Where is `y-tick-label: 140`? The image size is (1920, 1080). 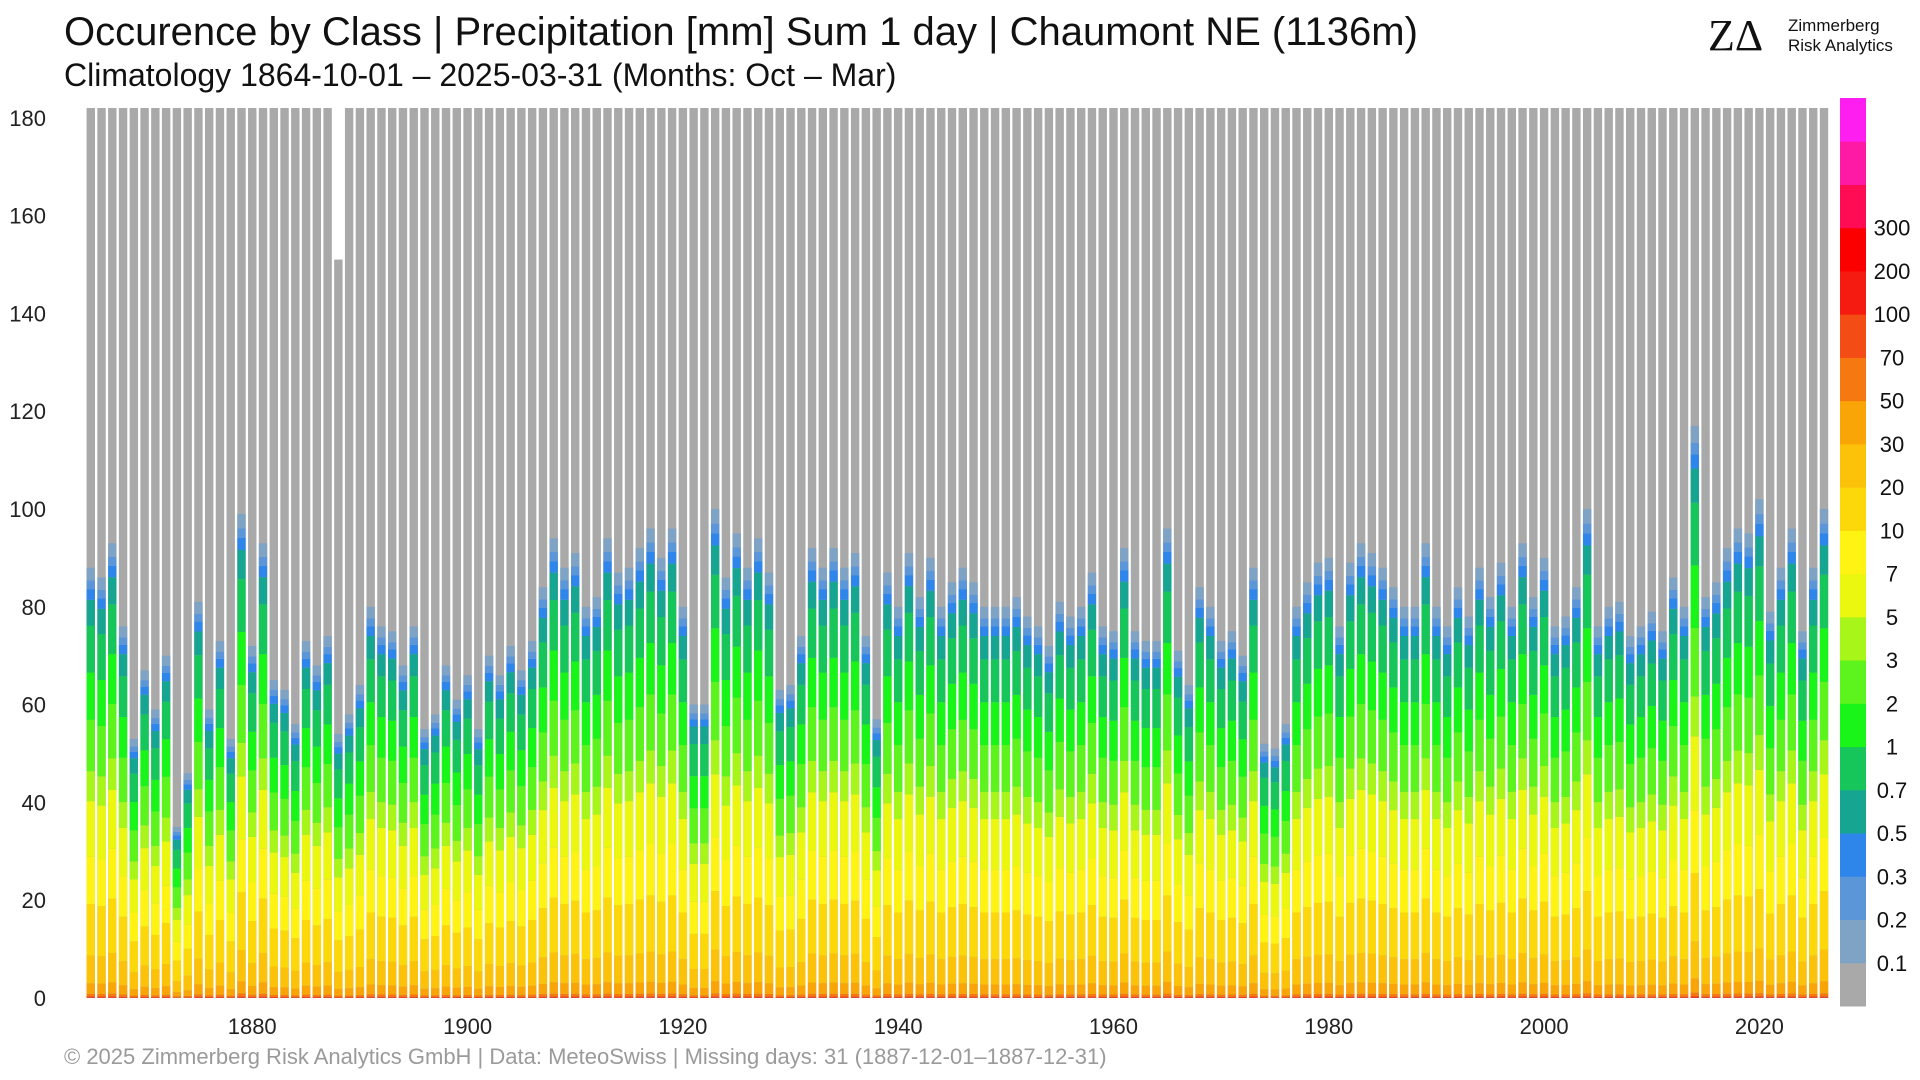
y-tick-label: 140 is located at coordinates (27, 313).